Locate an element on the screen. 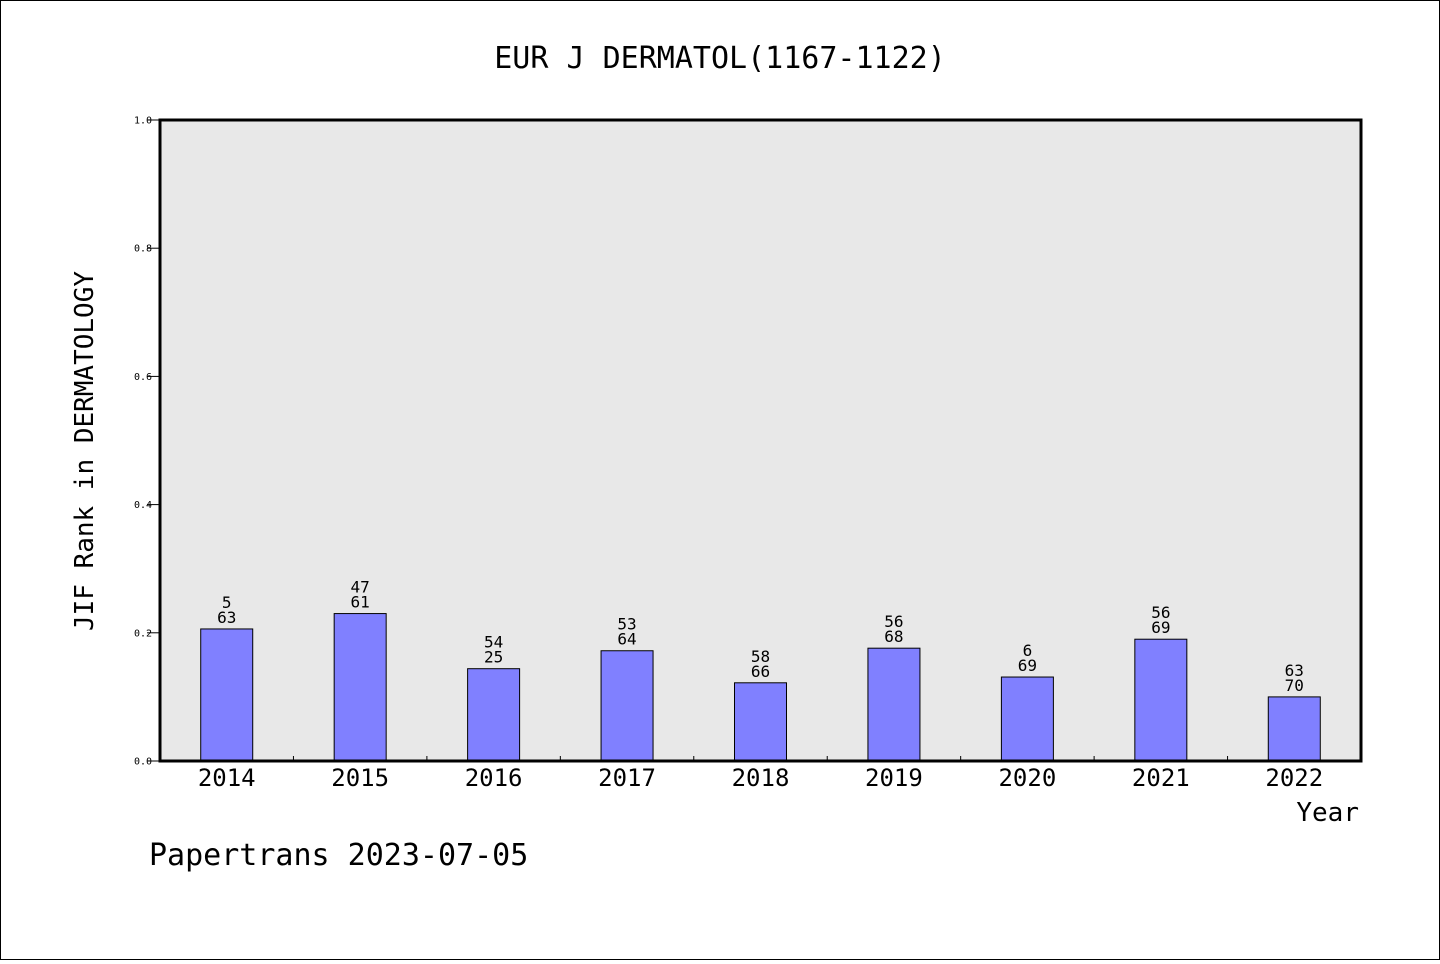 The width and height of the screenshot is (1440, 964). bar-label-total: 64 is located at coordinates (626, 639).